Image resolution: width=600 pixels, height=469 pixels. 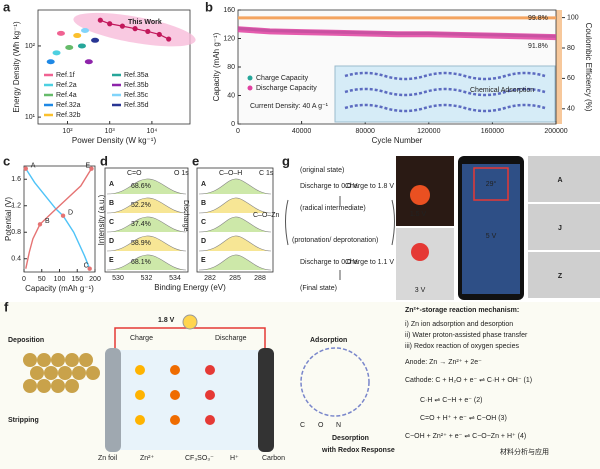 What do you see at coordinates (141, 205) in the screenshot?
I see `percent-label: 52.2%` at bounding box center [141, 205].